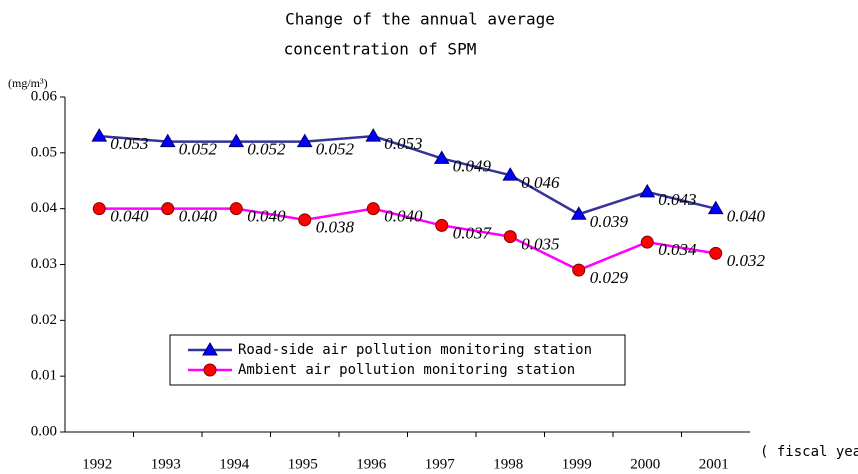 The width and height of the screenshot is (858, 474). Describe the element at coordinates (540, 243) in the screenshot. I see `data-label: 0.035` at that location.